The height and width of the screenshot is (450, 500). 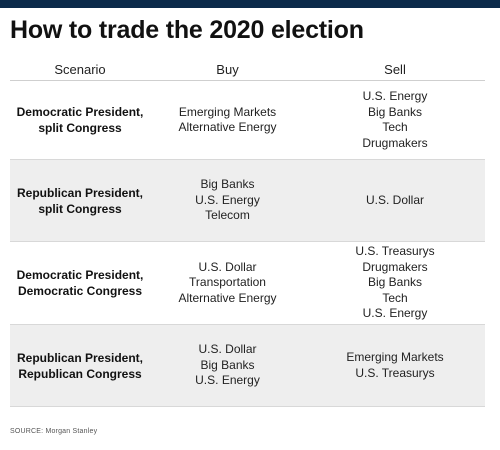 I want to click on scenario-line: Democratic Congress, so click(x=80, y=291).